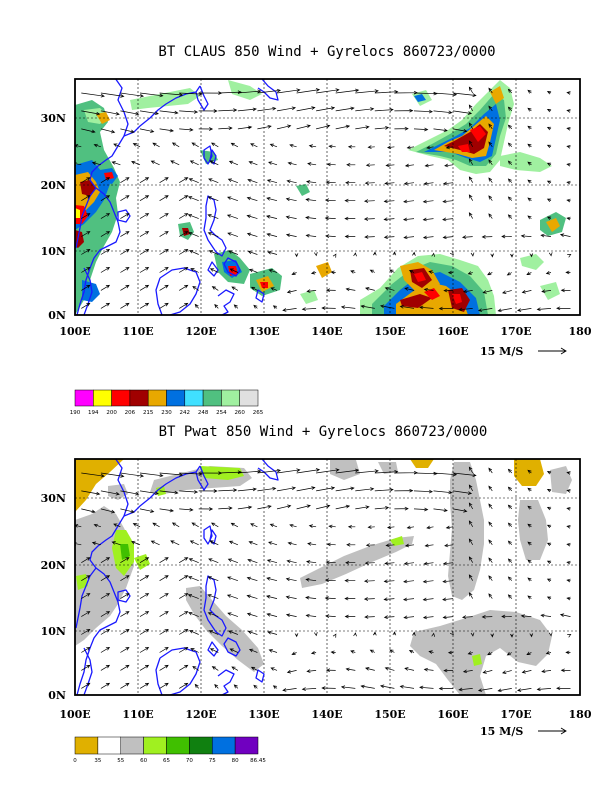 The image size is (612, 792). I want to click on x-tick: 110E, so click(137, 714).